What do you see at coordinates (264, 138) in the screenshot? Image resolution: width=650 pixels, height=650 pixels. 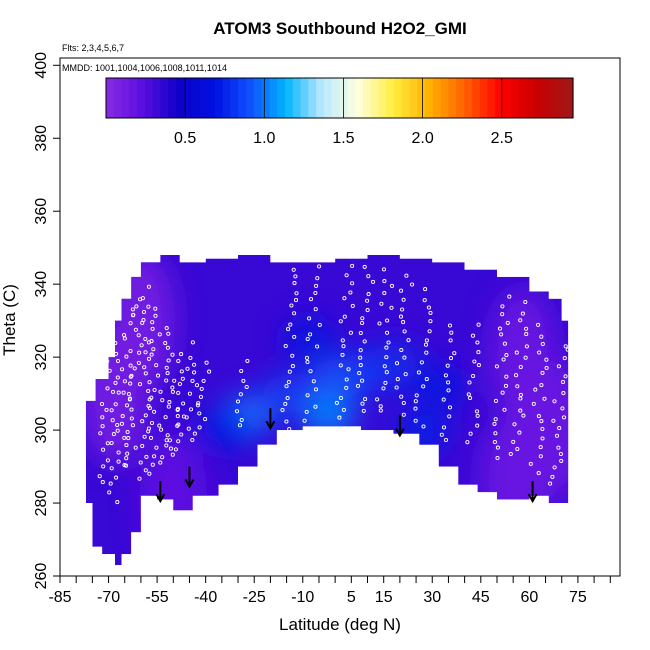 I see `colorbar-tick-label: 1.0` at bounding box center [264, 138].